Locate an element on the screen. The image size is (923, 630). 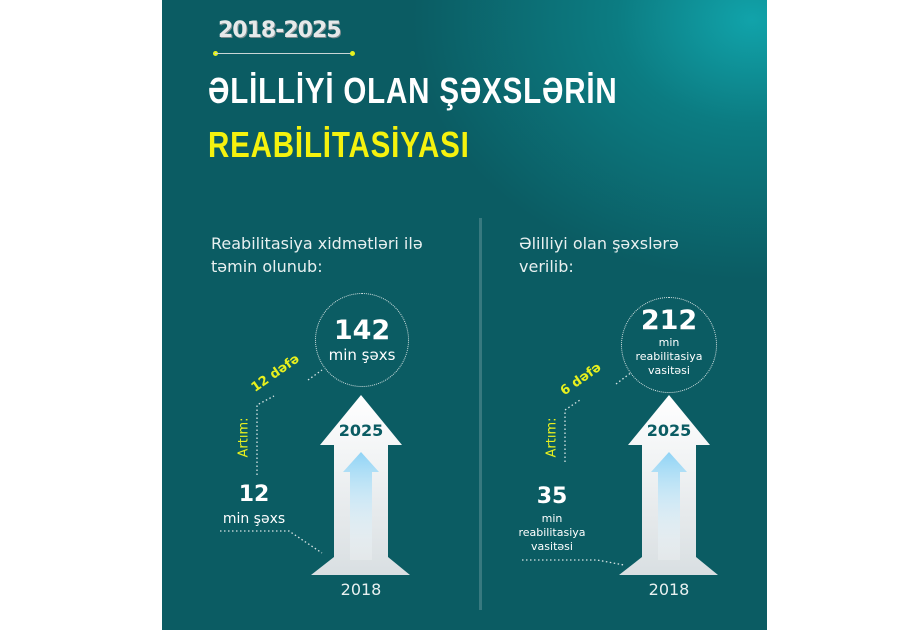
left-base-year: 2018 is located at coordinates (361, 589).